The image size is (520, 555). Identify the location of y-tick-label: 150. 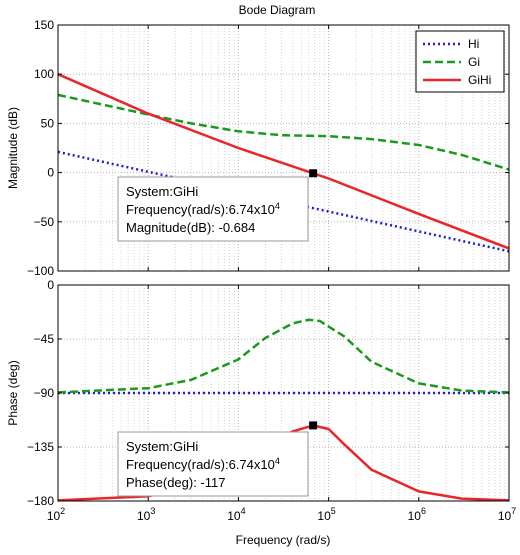
(44, 25).